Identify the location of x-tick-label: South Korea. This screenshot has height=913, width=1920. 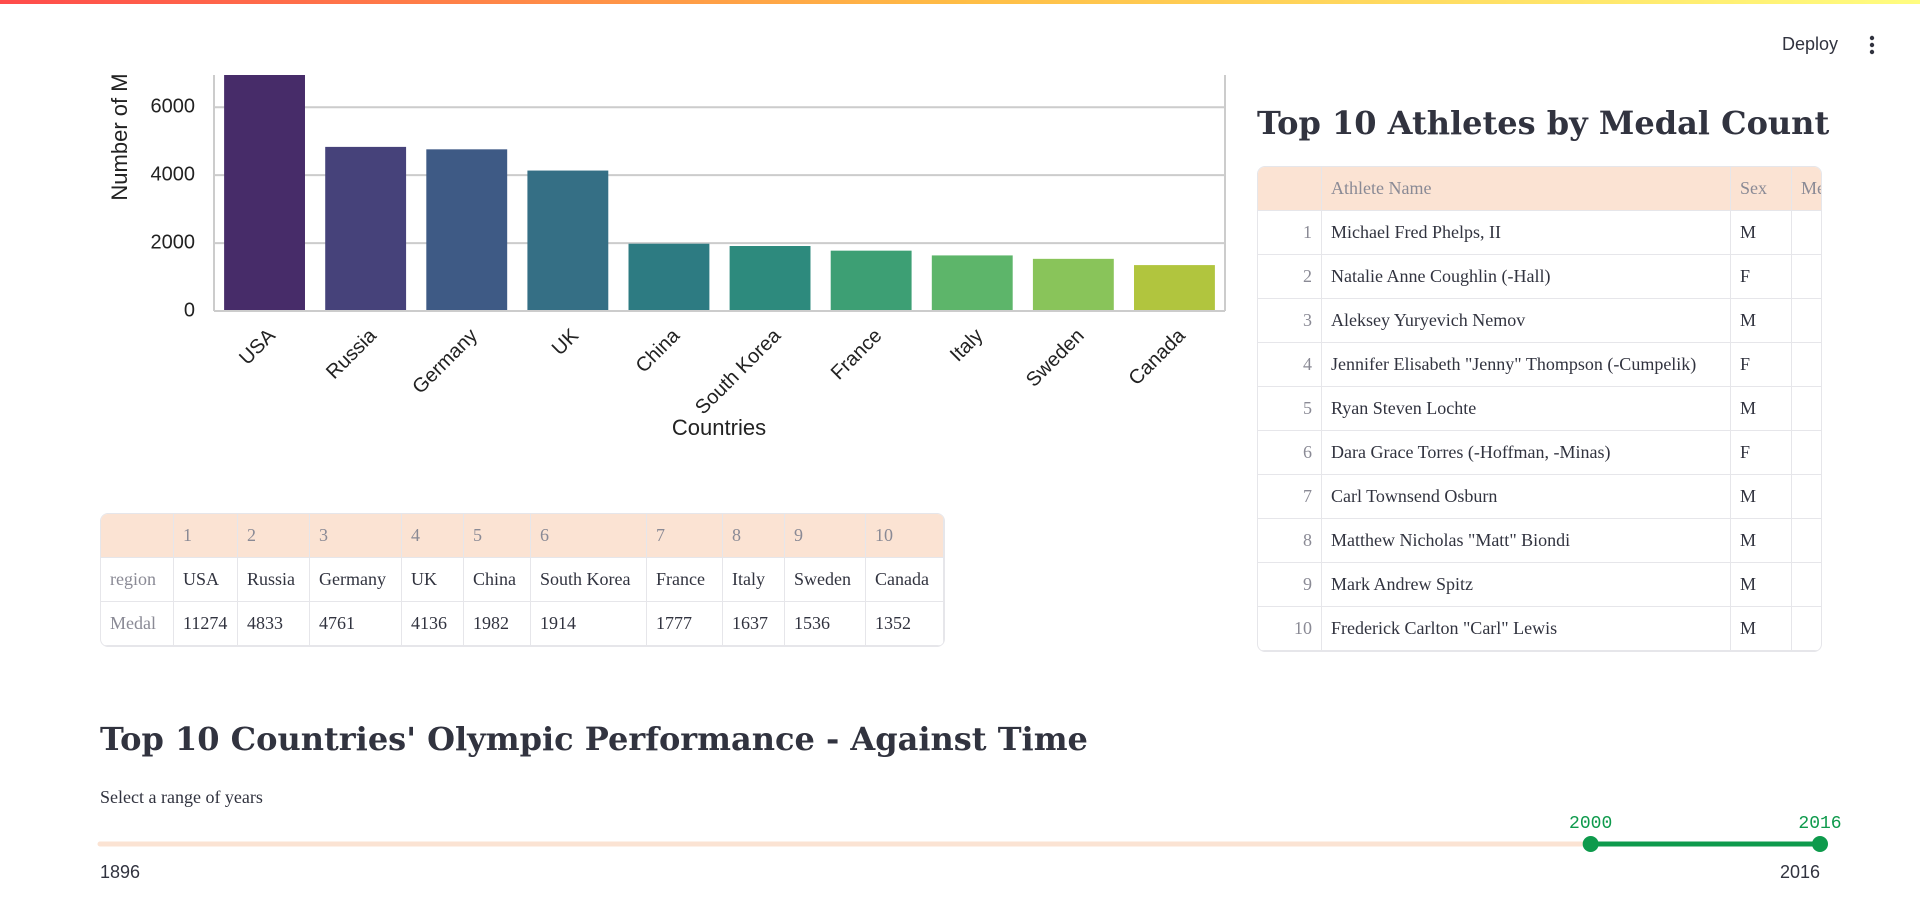
(738, 371).